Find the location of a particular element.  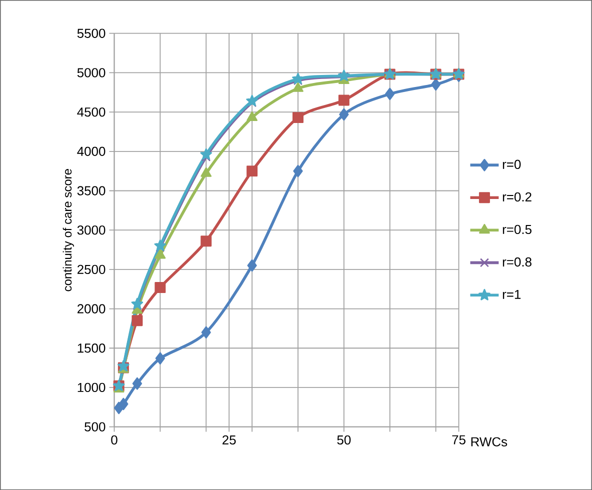

y-tick-label: 5000 is located at coordinates (91, 73).